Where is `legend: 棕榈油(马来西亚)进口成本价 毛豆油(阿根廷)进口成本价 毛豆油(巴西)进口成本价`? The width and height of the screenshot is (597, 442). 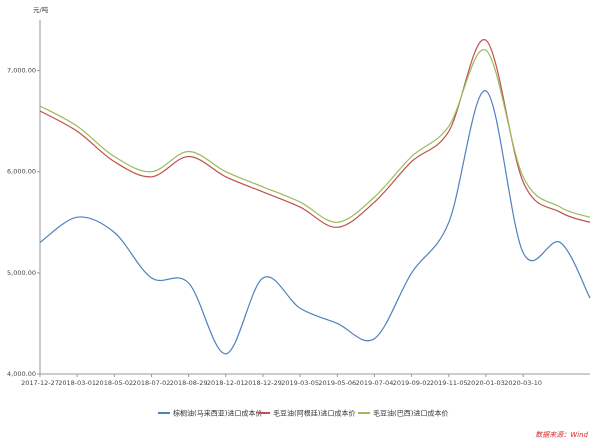
legend: 棕榈油(马来西亚)进口成本价 毛豆油(阿根廷)进口成本价 毛豆油(巴西)进口成本价 is located at coordinates (303, 413).